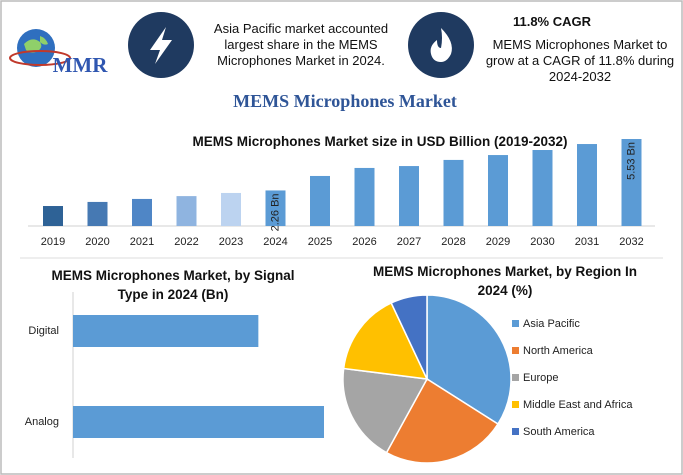  What do you see at coordinates (81, 65) in the screenshot?
I see `logo-text: MMR` at bounding box center [81, 65].